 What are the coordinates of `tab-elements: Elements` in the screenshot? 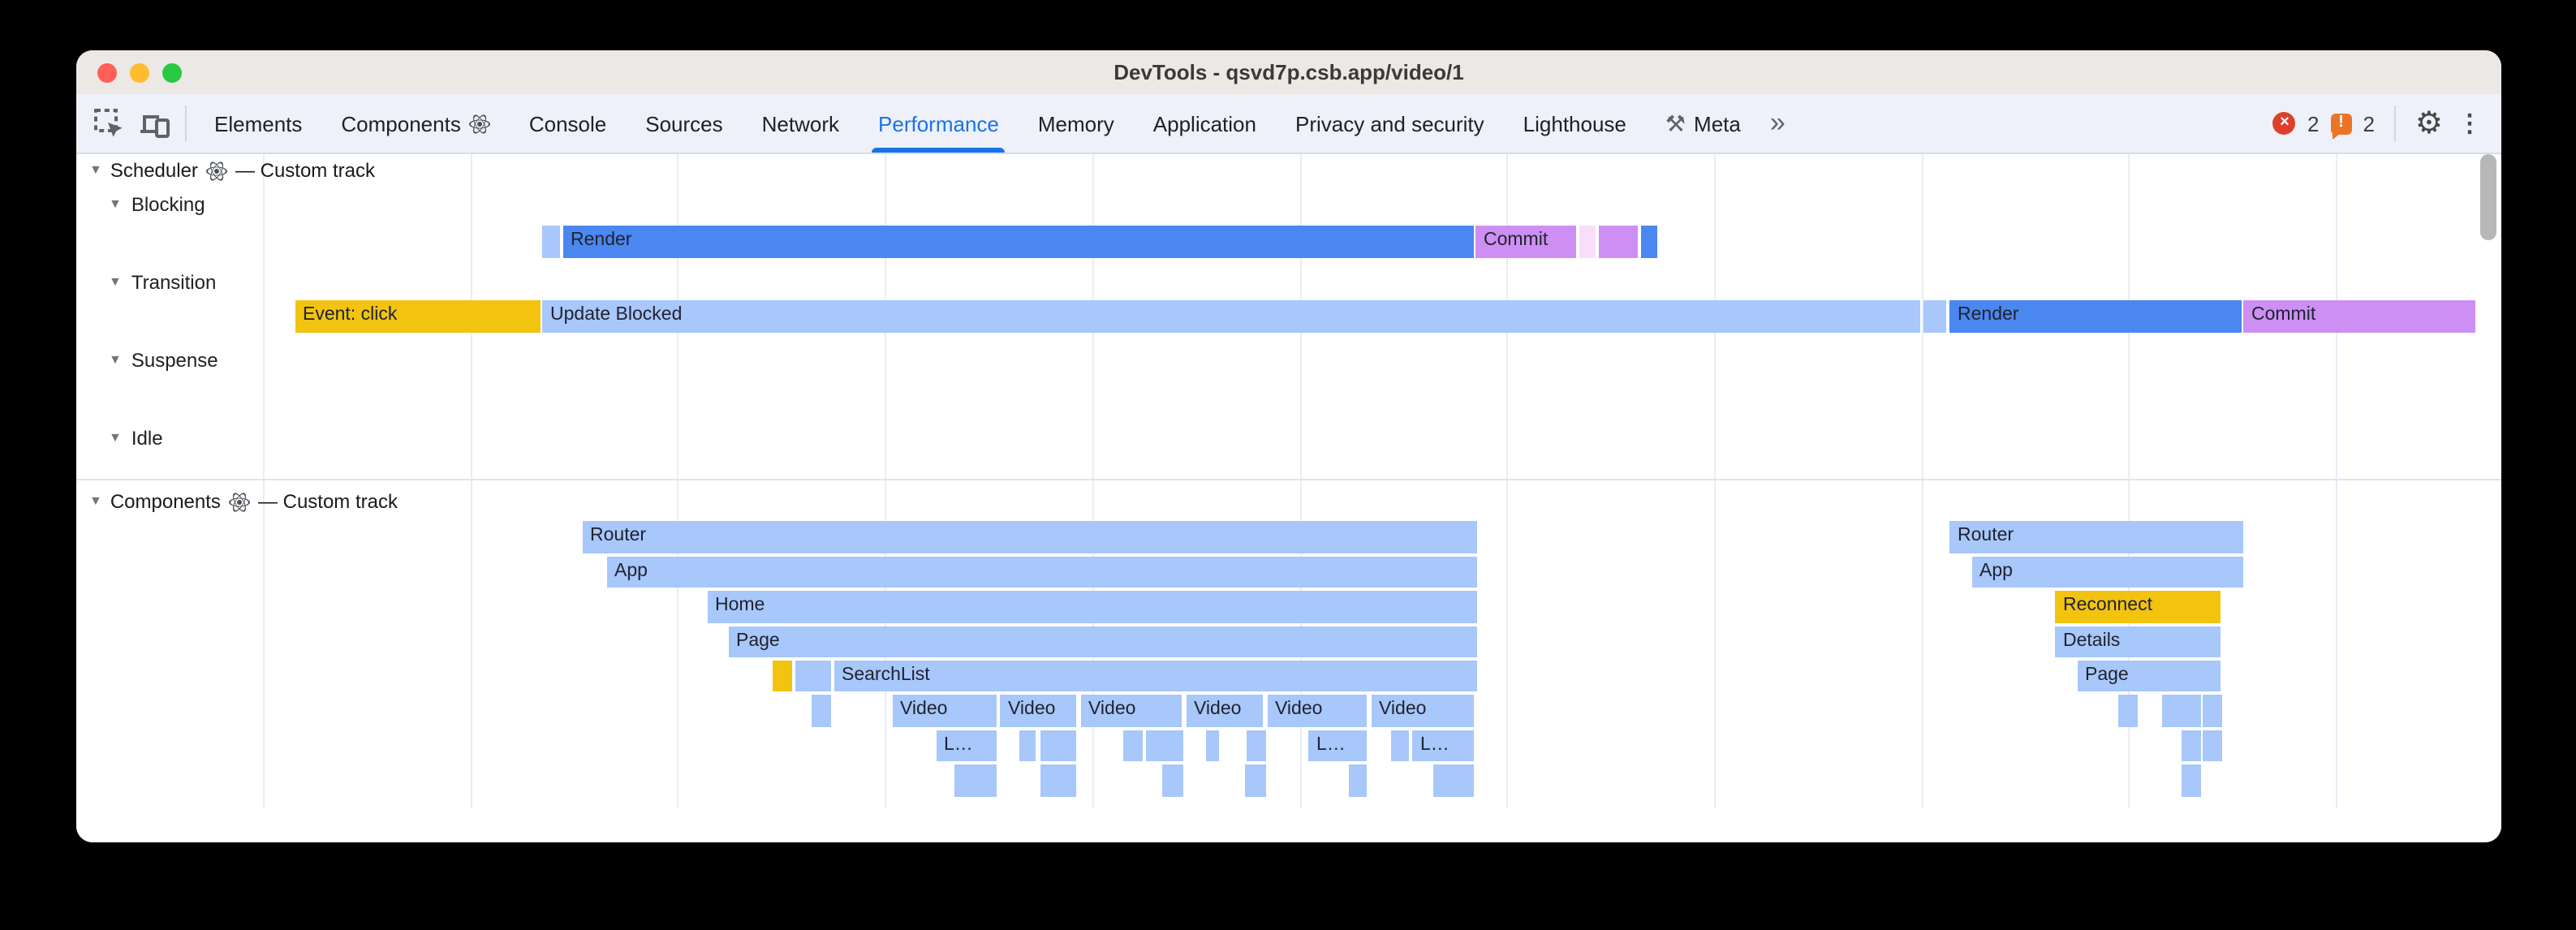 It's located at (258, 123).